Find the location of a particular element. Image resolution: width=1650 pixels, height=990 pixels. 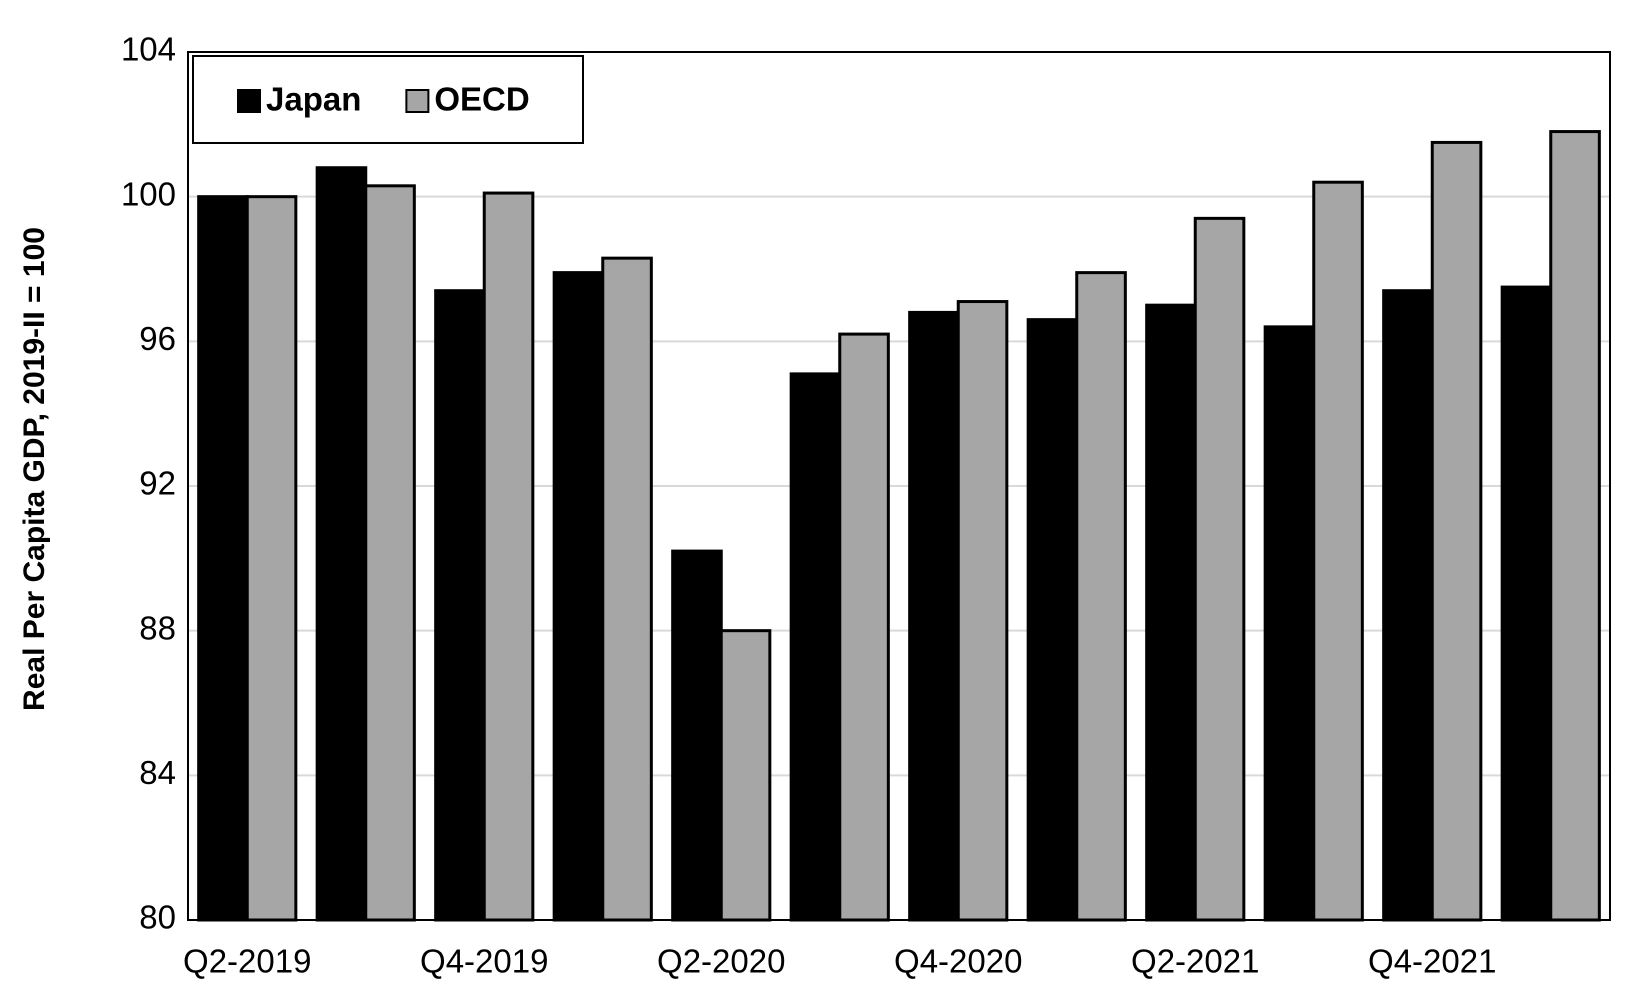

y-axis-label: Real Per Capita GDP, 2019-II = 100 is located at coordinates (34, 469).